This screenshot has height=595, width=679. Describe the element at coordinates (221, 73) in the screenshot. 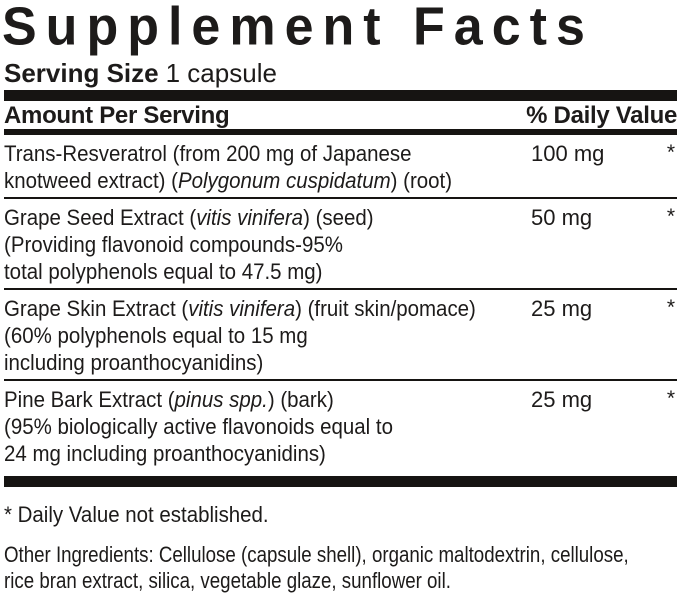

I see `serving-size-value: 1 capsule` at that location.